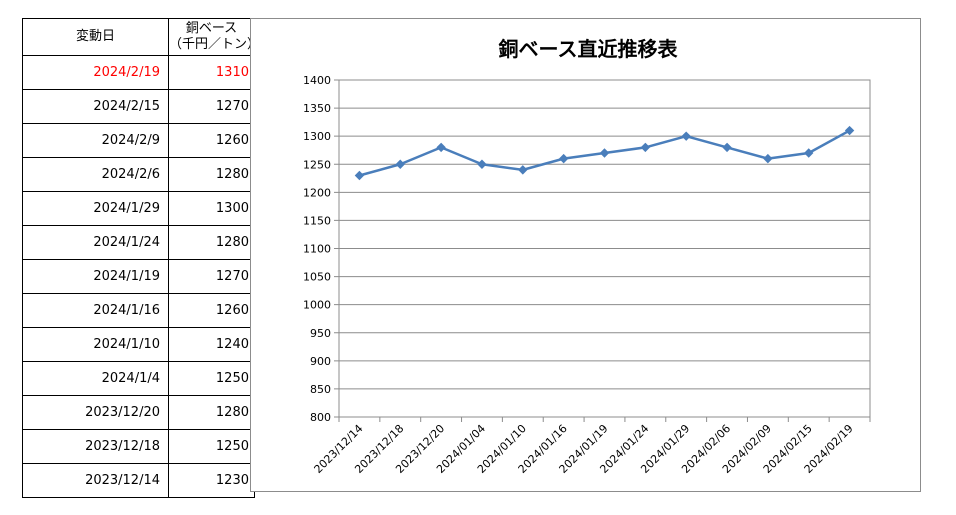  I want to click on table-row: 2023/12/18 1250, so click(138, 446).